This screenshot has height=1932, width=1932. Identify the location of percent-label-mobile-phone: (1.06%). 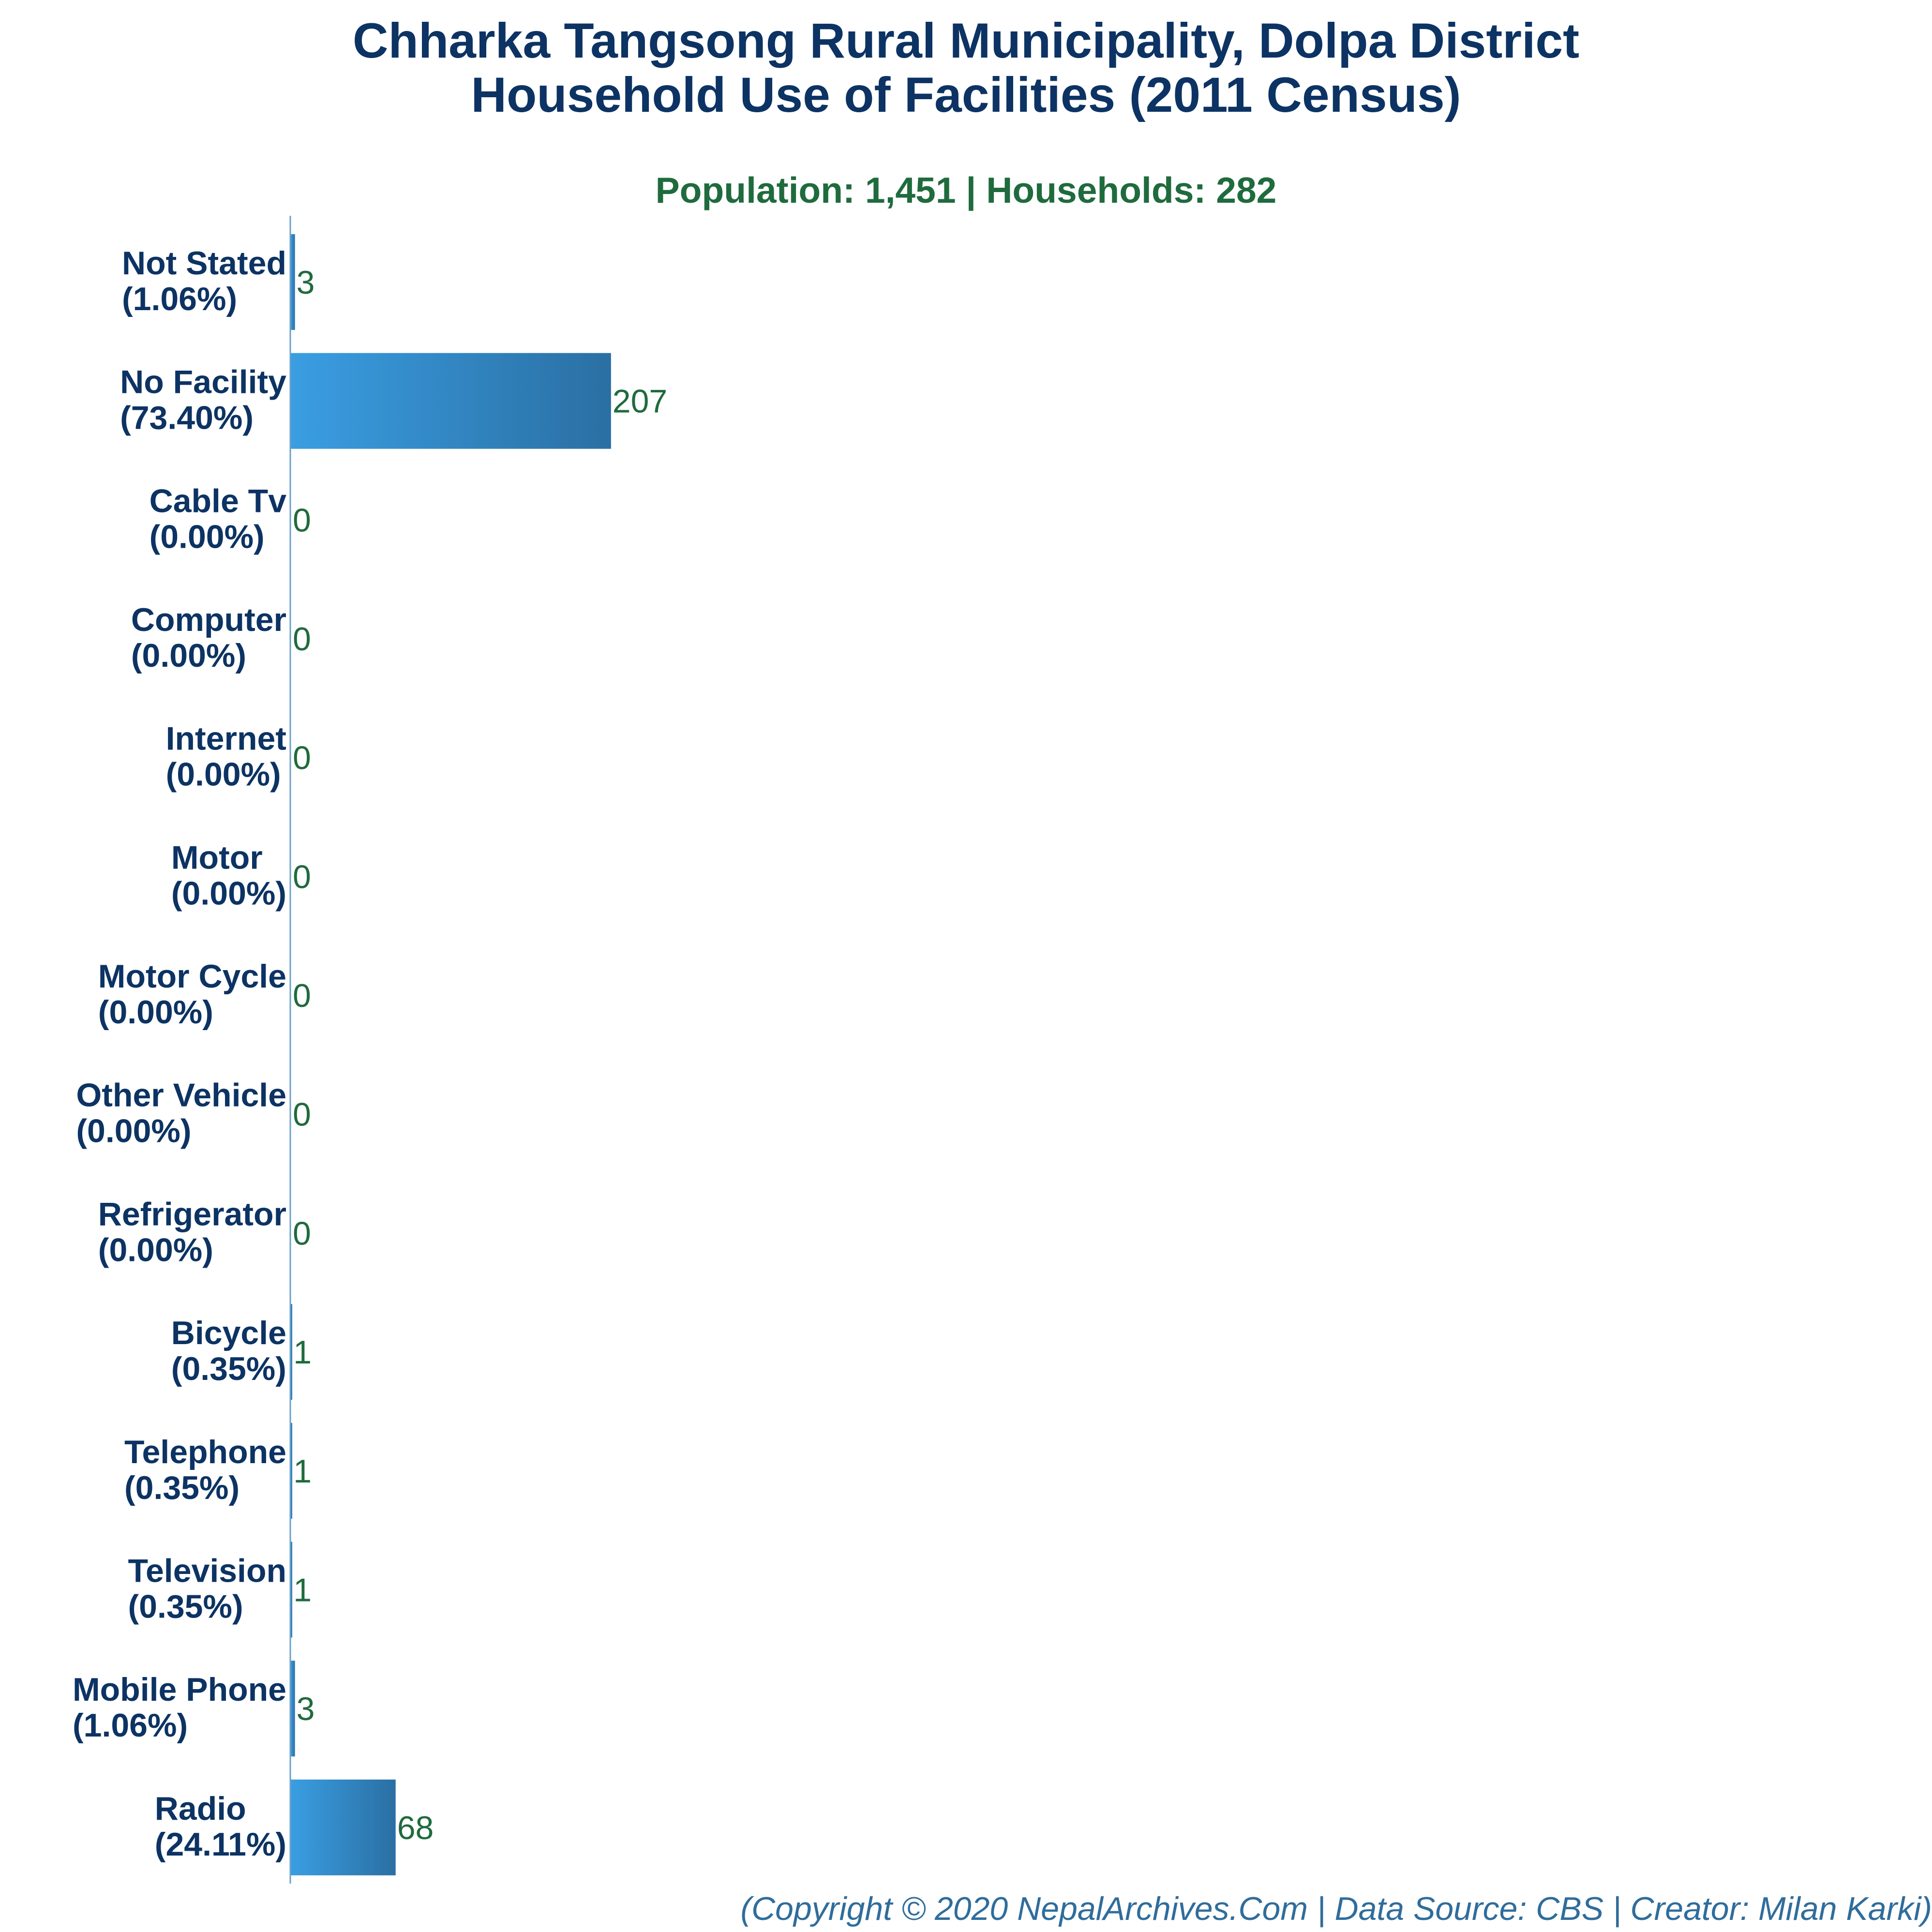
(130, 1725).